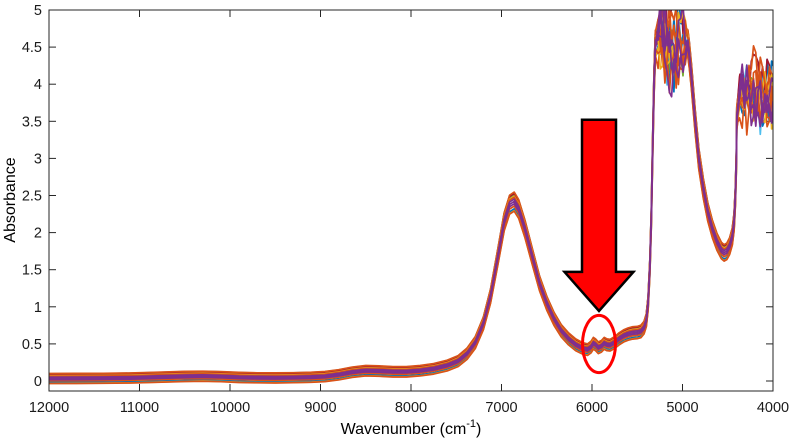 This screenshot has height=443, width=790. I want to click on x-axis-label: Wavenumber (cm-1), so click(411, 428).